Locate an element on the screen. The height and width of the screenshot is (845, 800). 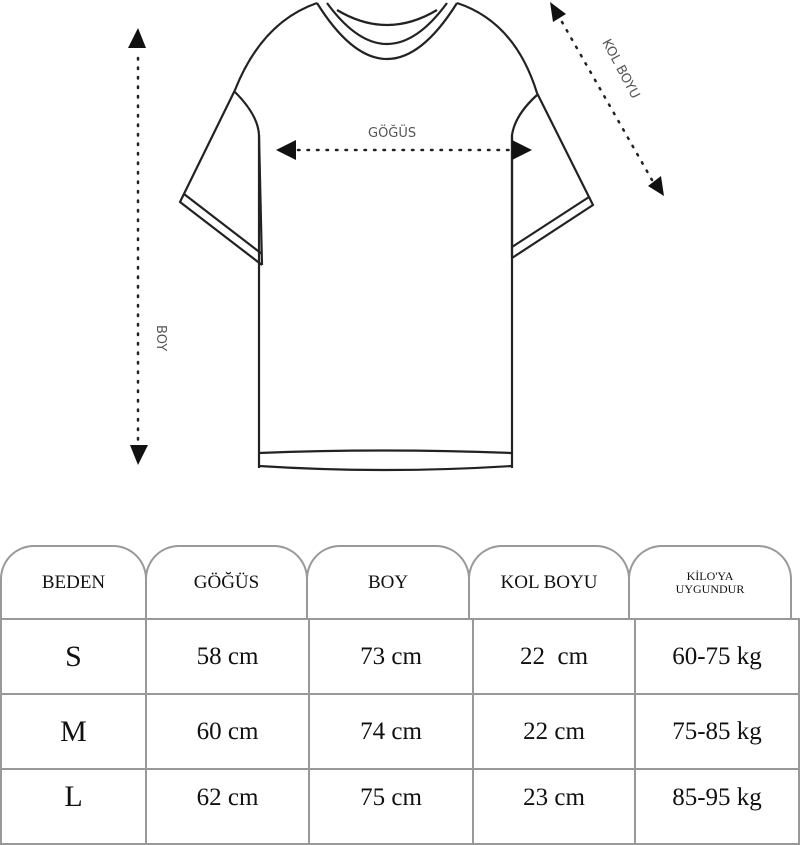
weight-cell: 60-75 kg is located at coordinates (718, 656).